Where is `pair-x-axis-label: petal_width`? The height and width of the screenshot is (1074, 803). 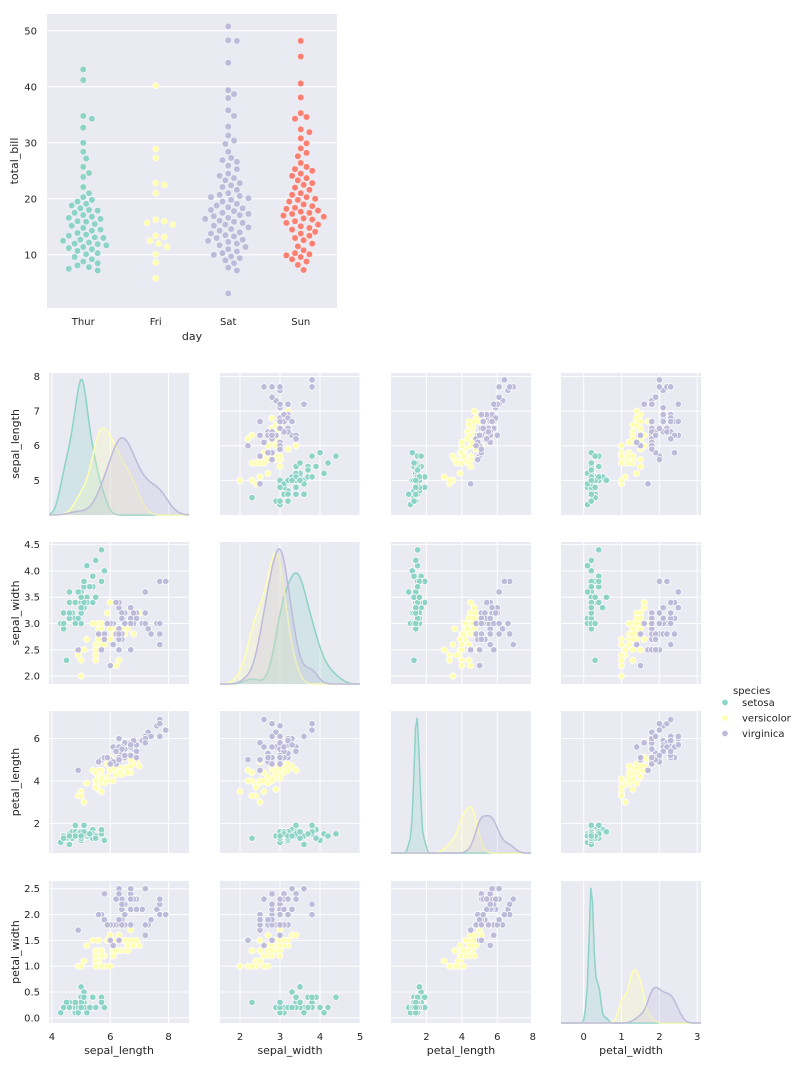
pair-x-axis-label: petal_width is located at coordinates (631, 1050).